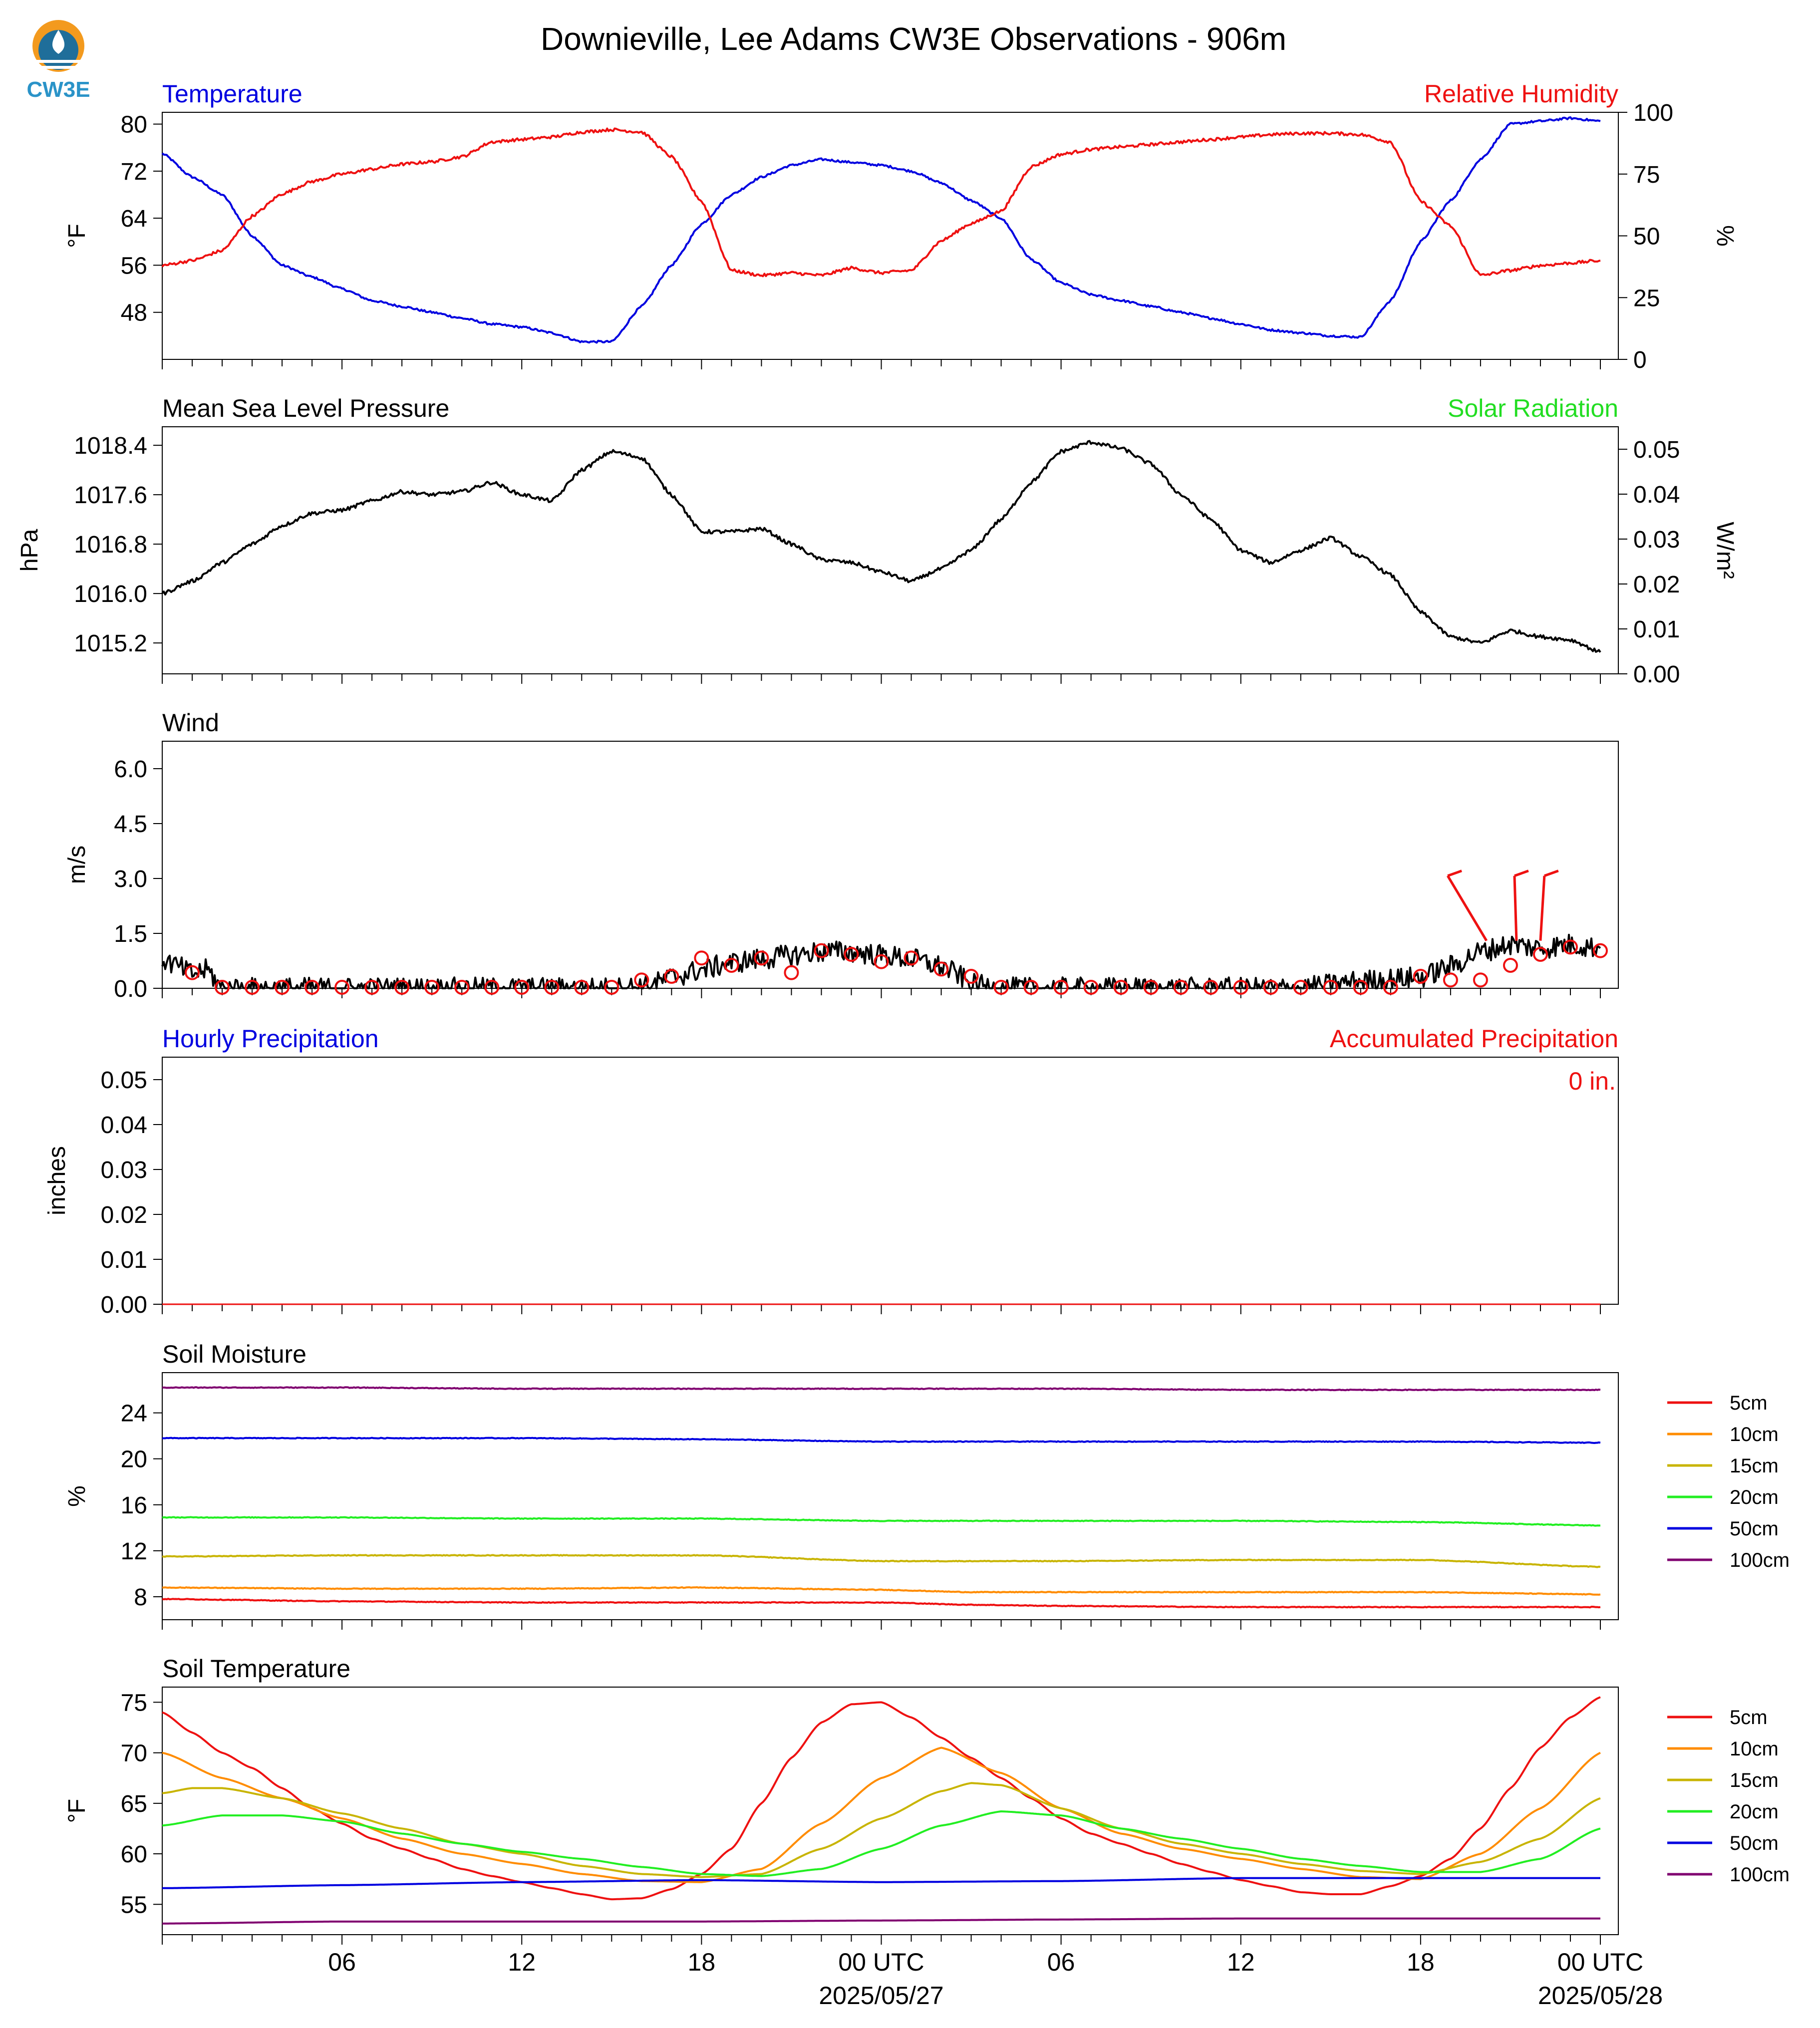 This screenshot has width=1820, height=2028. Describe the element at coordinates (881, 961) in the screenshot. I see `series-wind-speed` at that location.